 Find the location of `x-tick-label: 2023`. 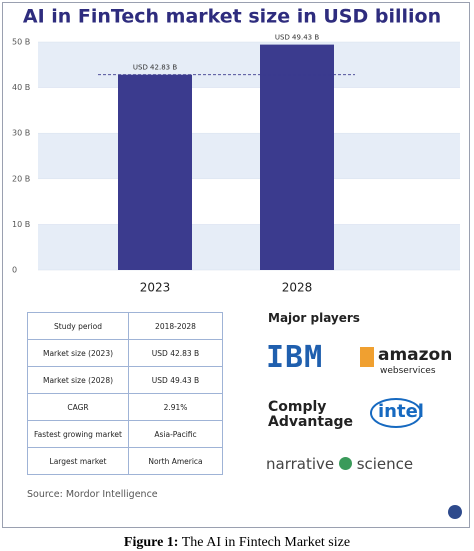

x-tick-label: 2023 is located at coordinates (155, 288).